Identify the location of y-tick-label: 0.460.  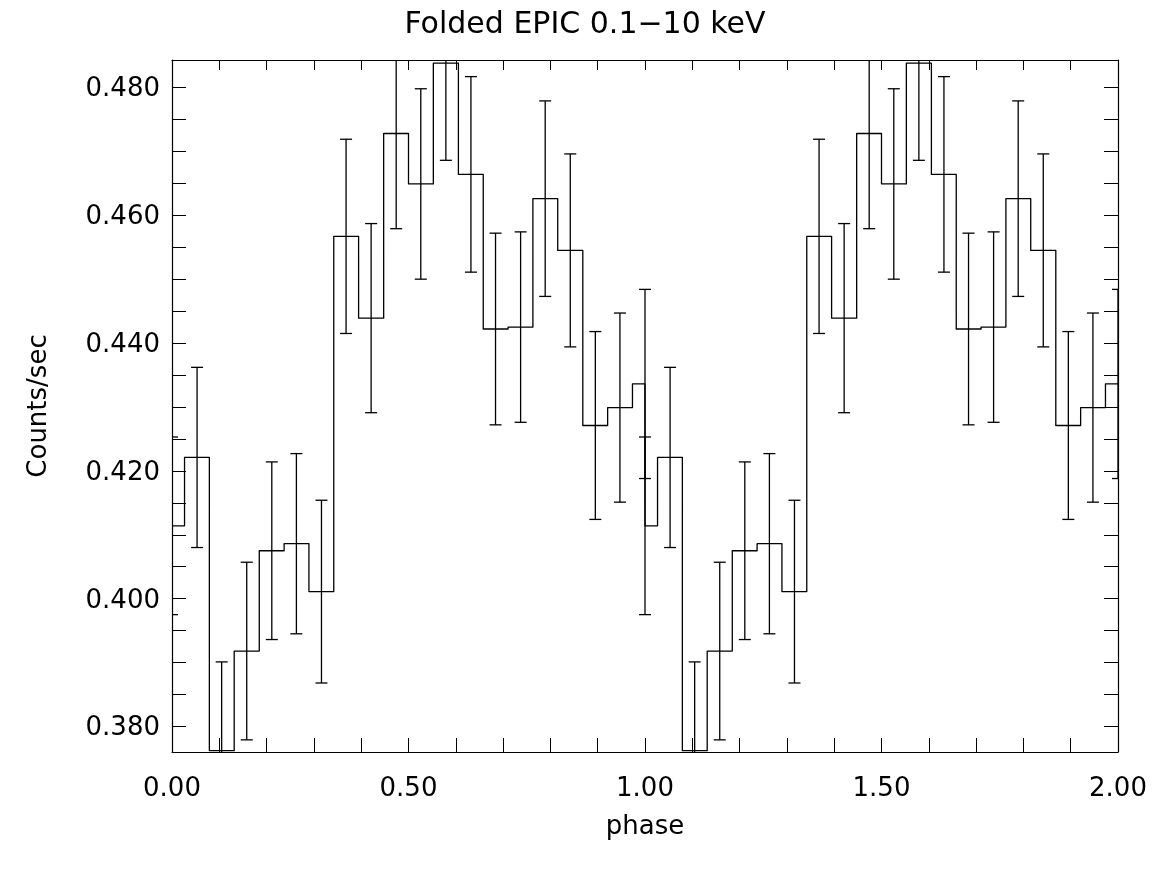
(122, 215).